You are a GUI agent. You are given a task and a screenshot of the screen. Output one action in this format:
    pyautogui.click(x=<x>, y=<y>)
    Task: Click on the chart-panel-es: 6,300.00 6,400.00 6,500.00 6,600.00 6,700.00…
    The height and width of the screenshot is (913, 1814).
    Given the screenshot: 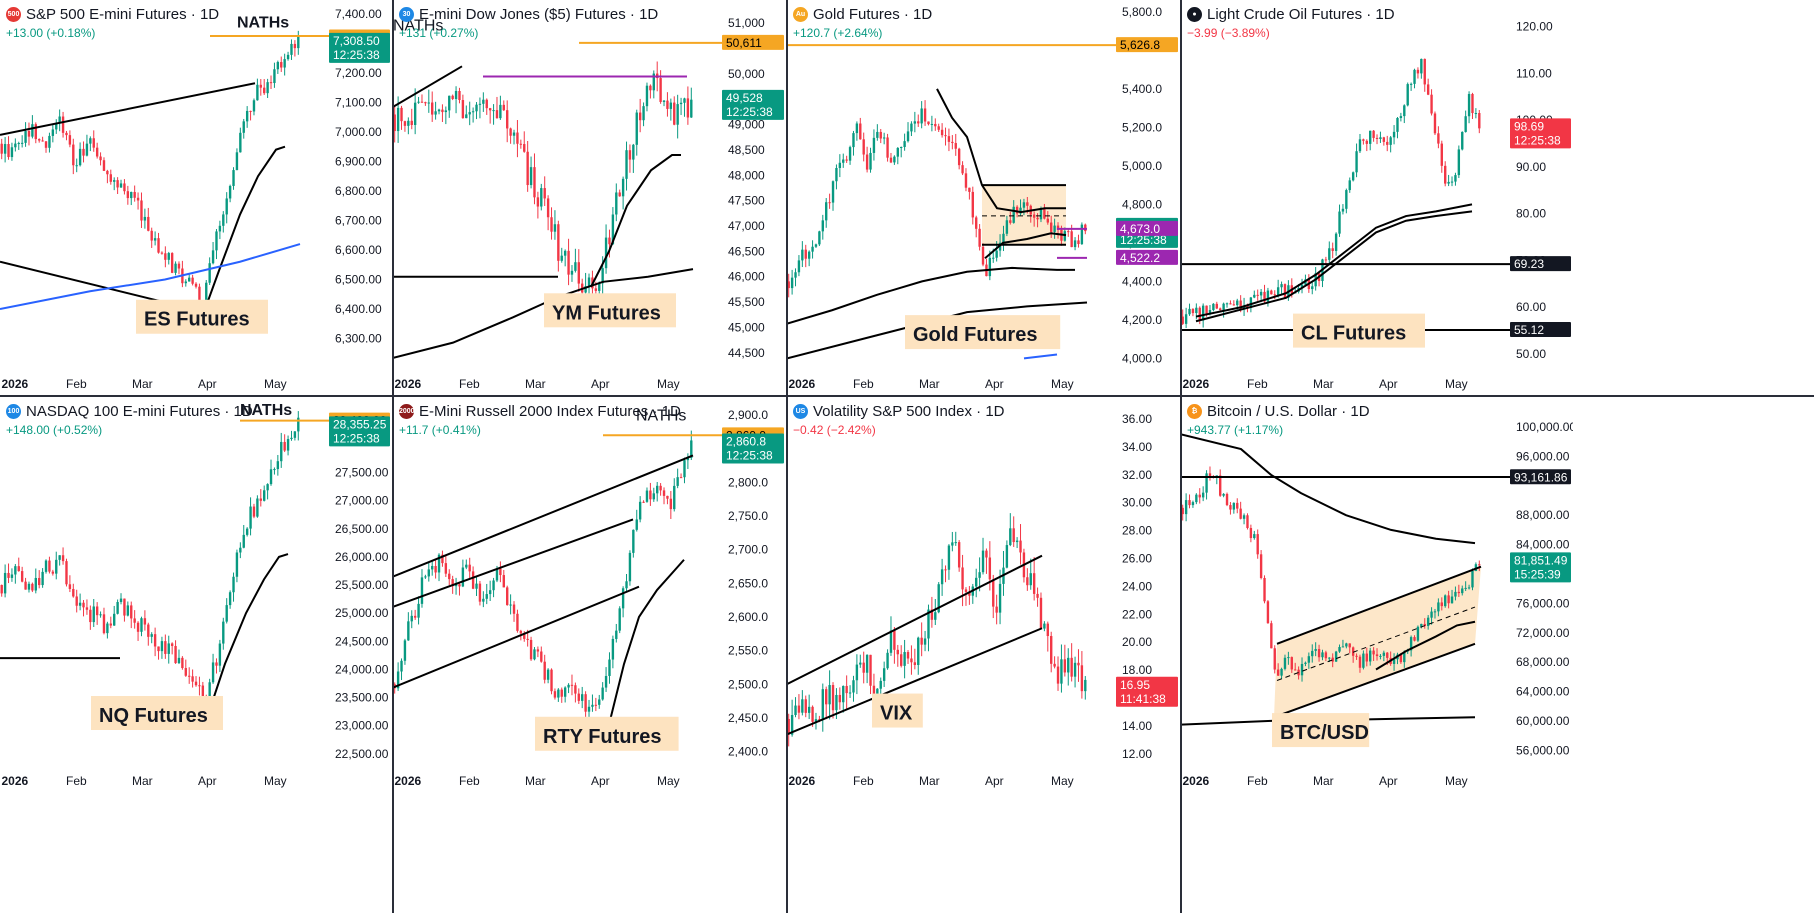 What is the action you would take?
    pyautogui.click(x=196, y=198)
    